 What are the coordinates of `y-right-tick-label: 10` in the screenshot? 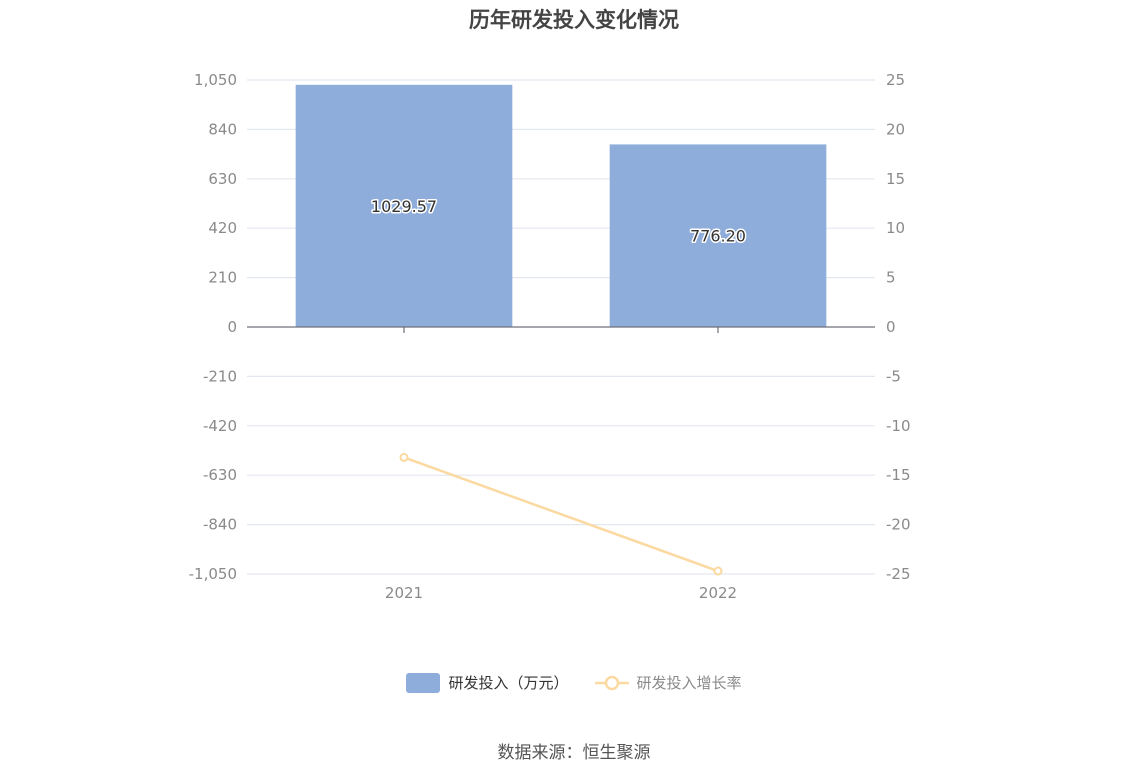 It's located at (895, 228).